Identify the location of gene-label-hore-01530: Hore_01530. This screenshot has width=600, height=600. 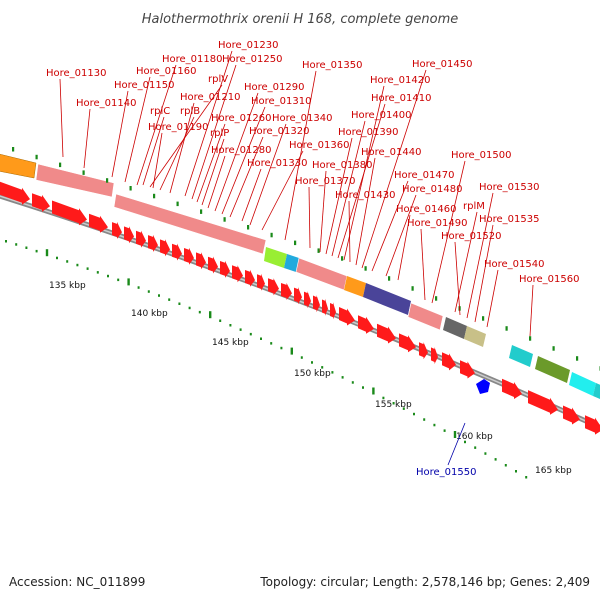
(509, 187).